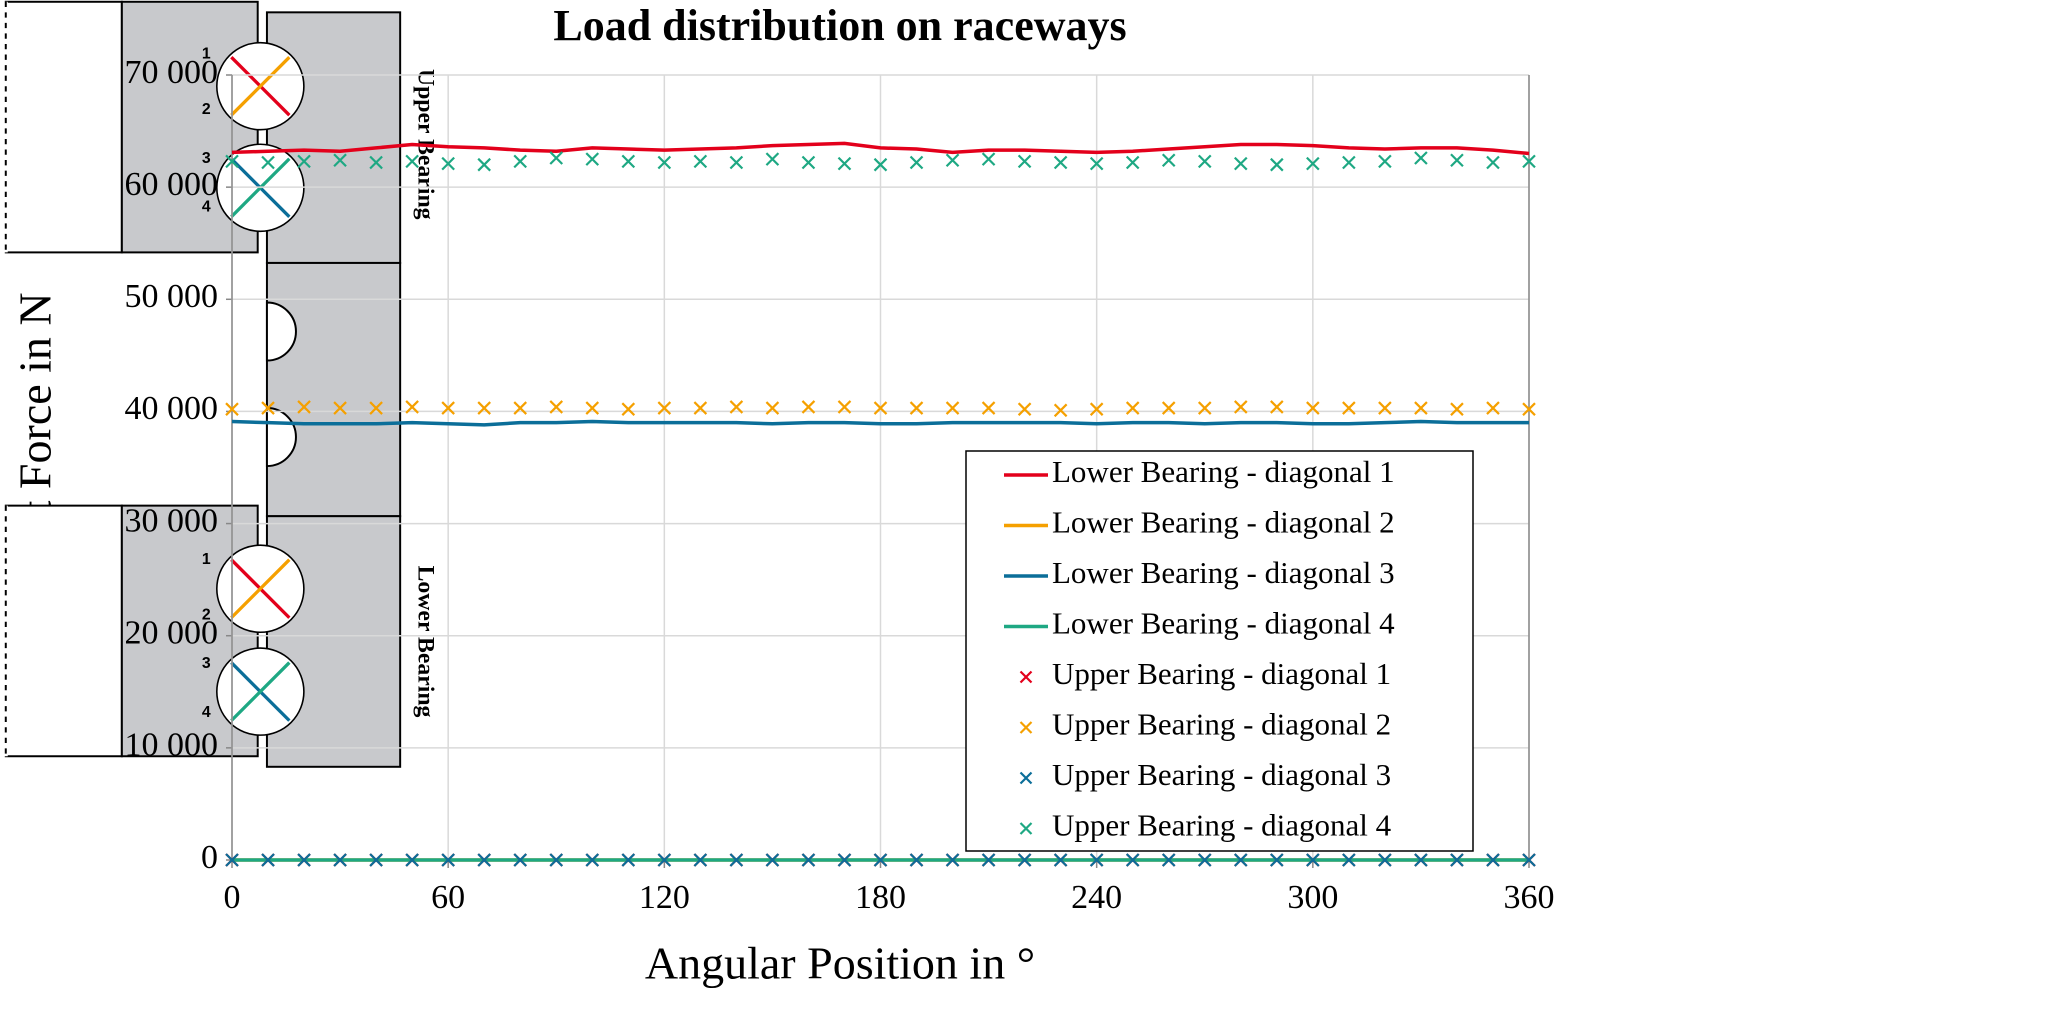 The width and height of the screenshot is (2067, 1009). I want to click on y-tick-label: 30 000, so click(172, 520).